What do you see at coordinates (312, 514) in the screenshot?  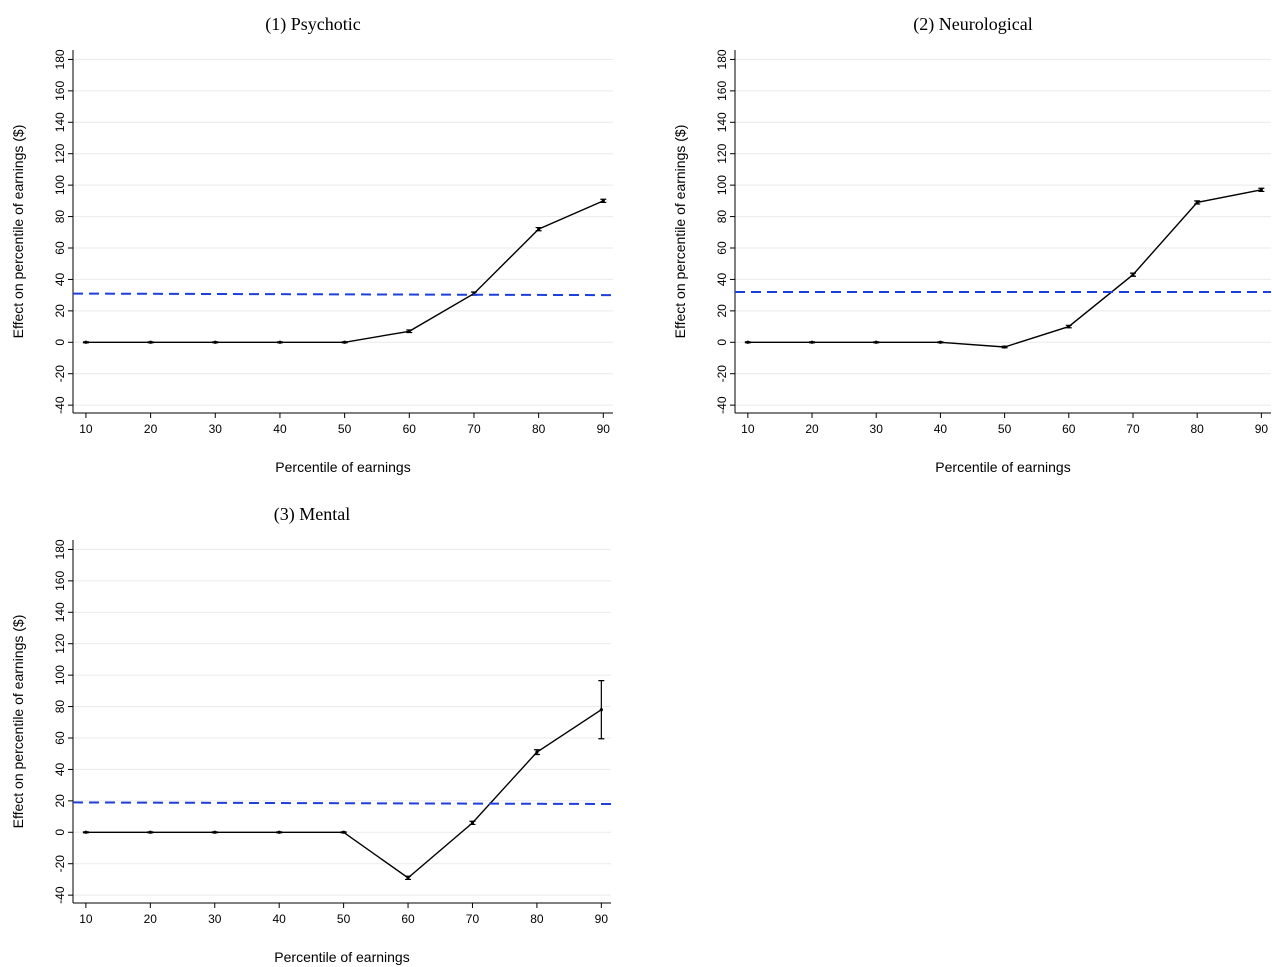 I see `chart-title: (3) Mental` at bounding box center [312, 514].